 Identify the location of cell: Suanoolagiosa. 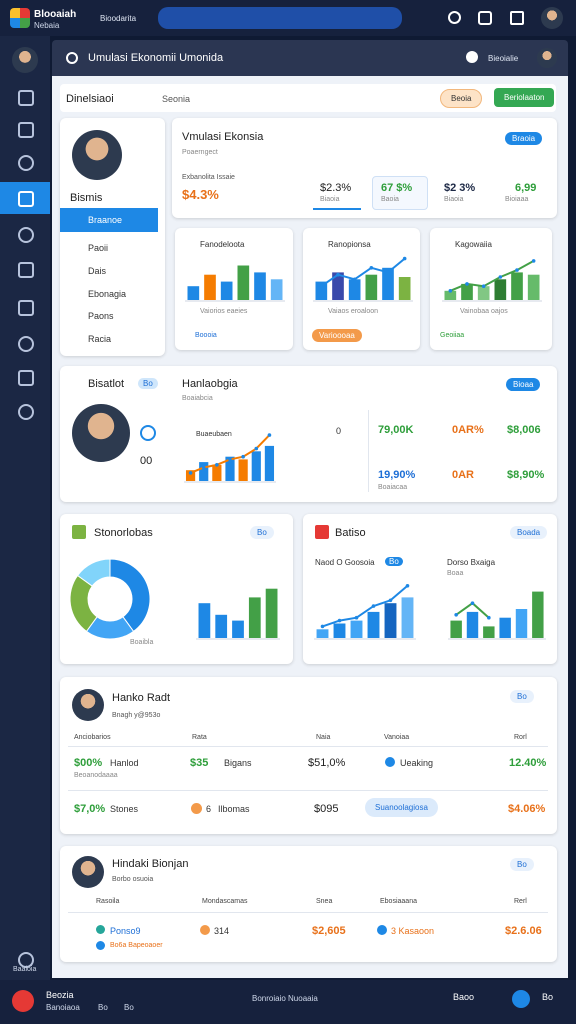
(401, 807).